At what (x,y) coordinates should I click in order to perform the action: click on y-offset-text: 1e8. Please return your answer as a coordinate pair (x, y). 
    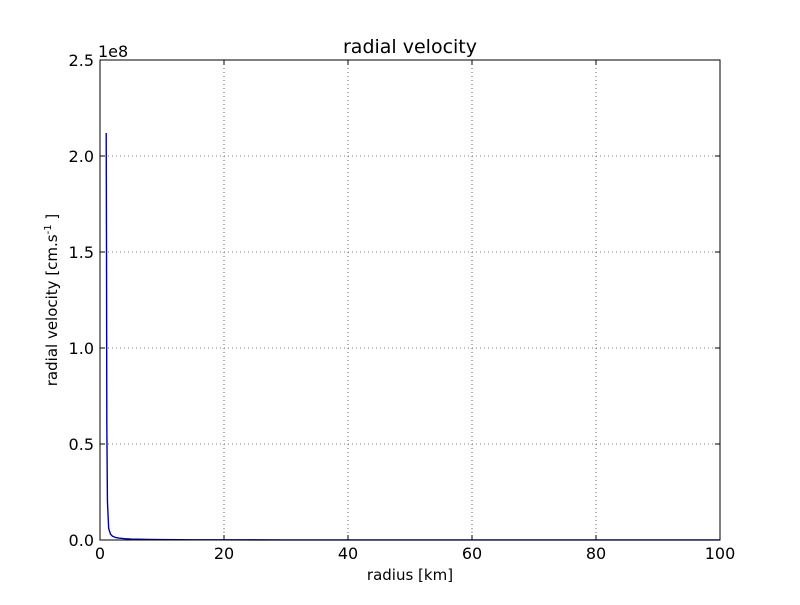
    Looking at the image, I should click on (113, 51).